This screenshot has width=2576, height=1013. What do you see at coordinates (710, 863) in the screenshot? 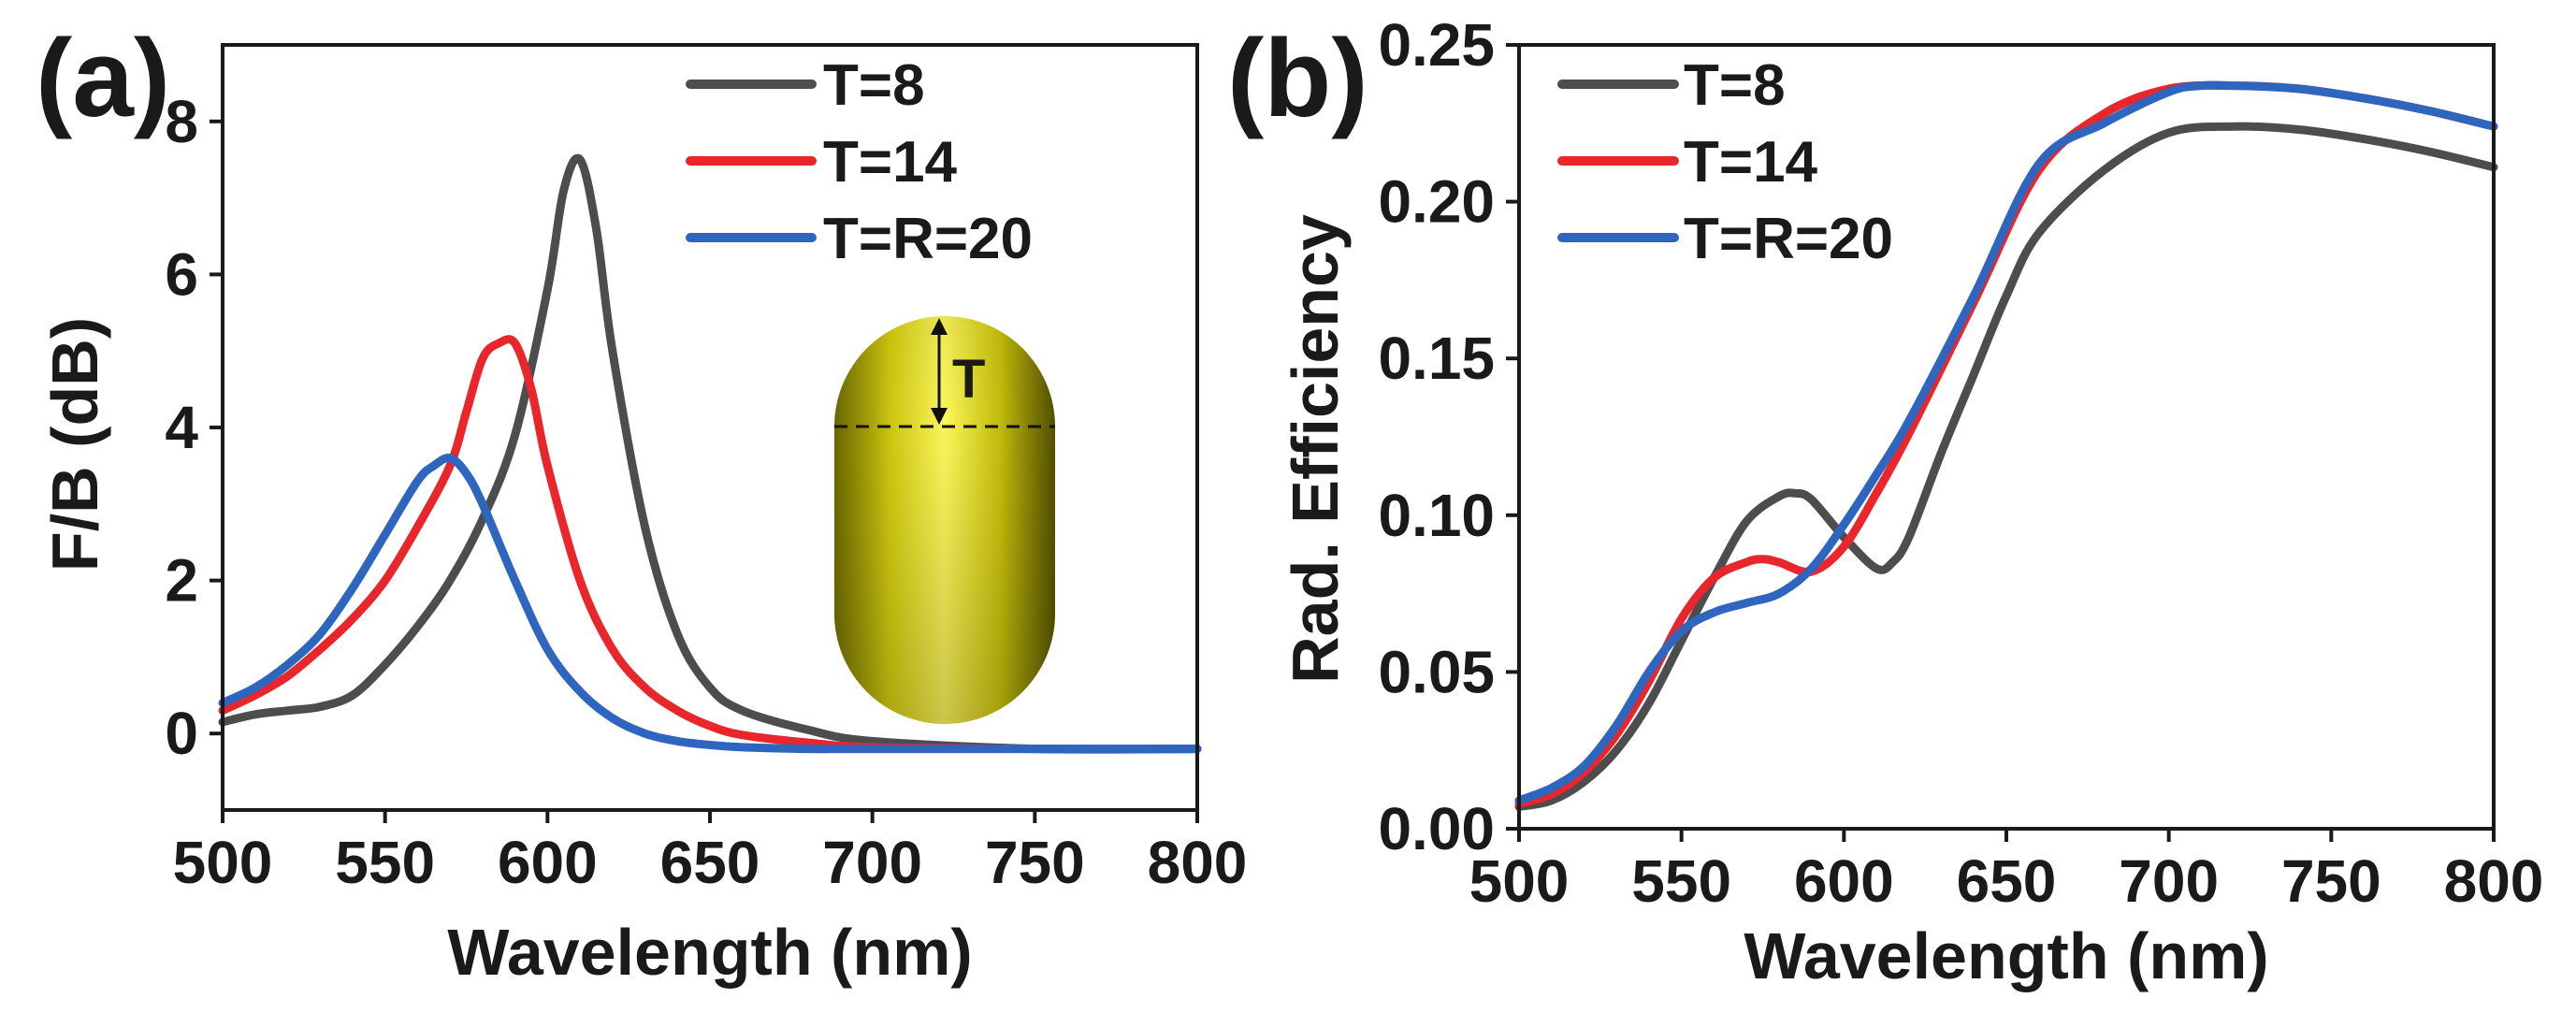
I see `panel-a-x-tick-label: 650` at bounding box center [710, 863].